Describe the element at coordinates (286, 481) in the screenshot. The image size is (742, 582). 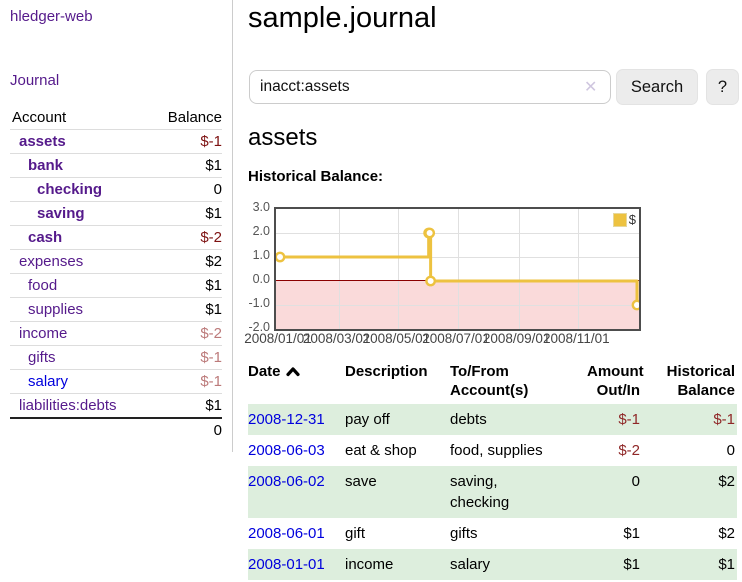
I see `transaction-date-link: 2008-06-02` at that location.